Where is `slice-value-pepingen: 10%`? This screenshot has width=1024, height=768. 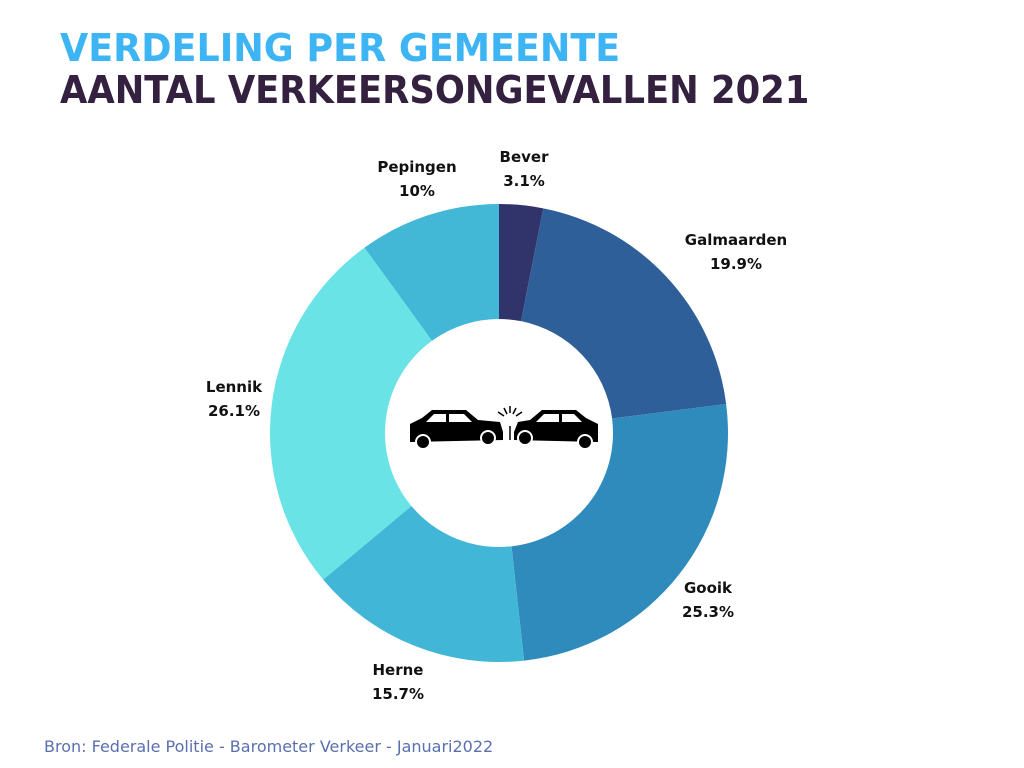 slice-value-pepingen: 10% is located at coordinates (417, 191).